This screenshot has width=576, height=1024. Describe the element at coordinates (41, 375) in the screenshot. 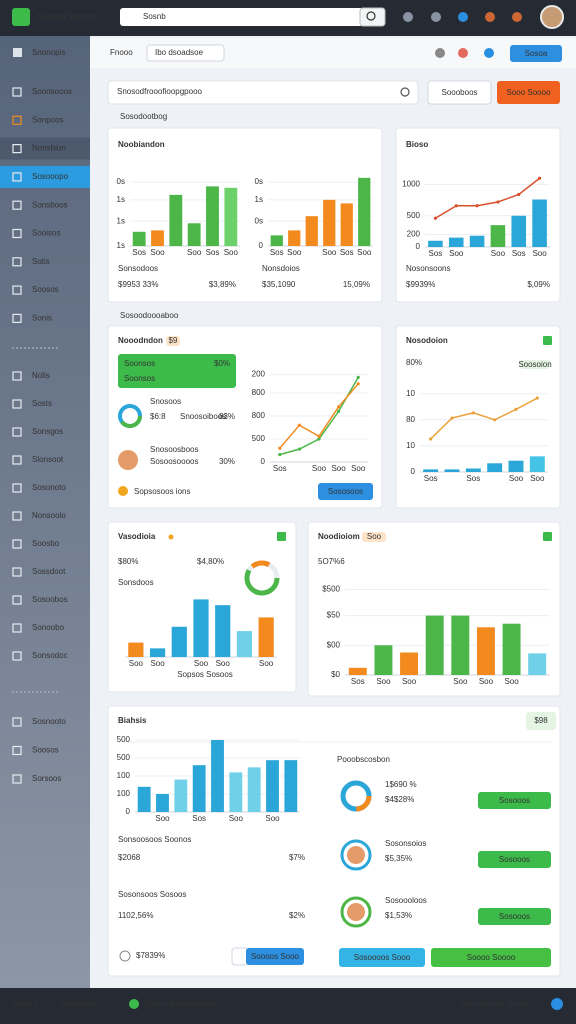

I see `sidebar-item: Nolis` at that location.